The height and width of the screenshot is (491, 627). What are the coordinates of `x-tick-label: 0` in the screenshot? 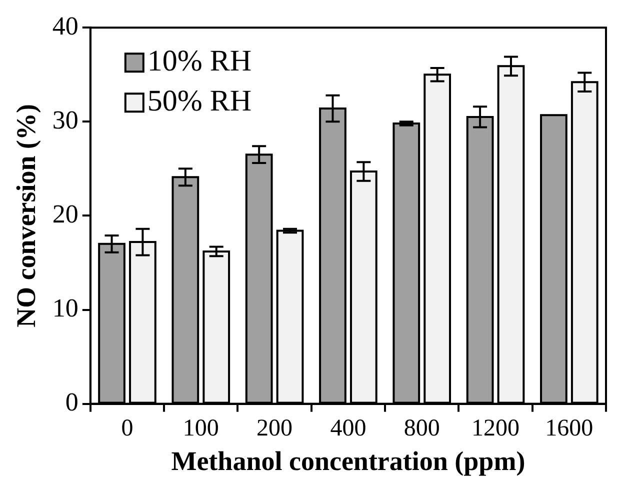 It's located at (127, 428).